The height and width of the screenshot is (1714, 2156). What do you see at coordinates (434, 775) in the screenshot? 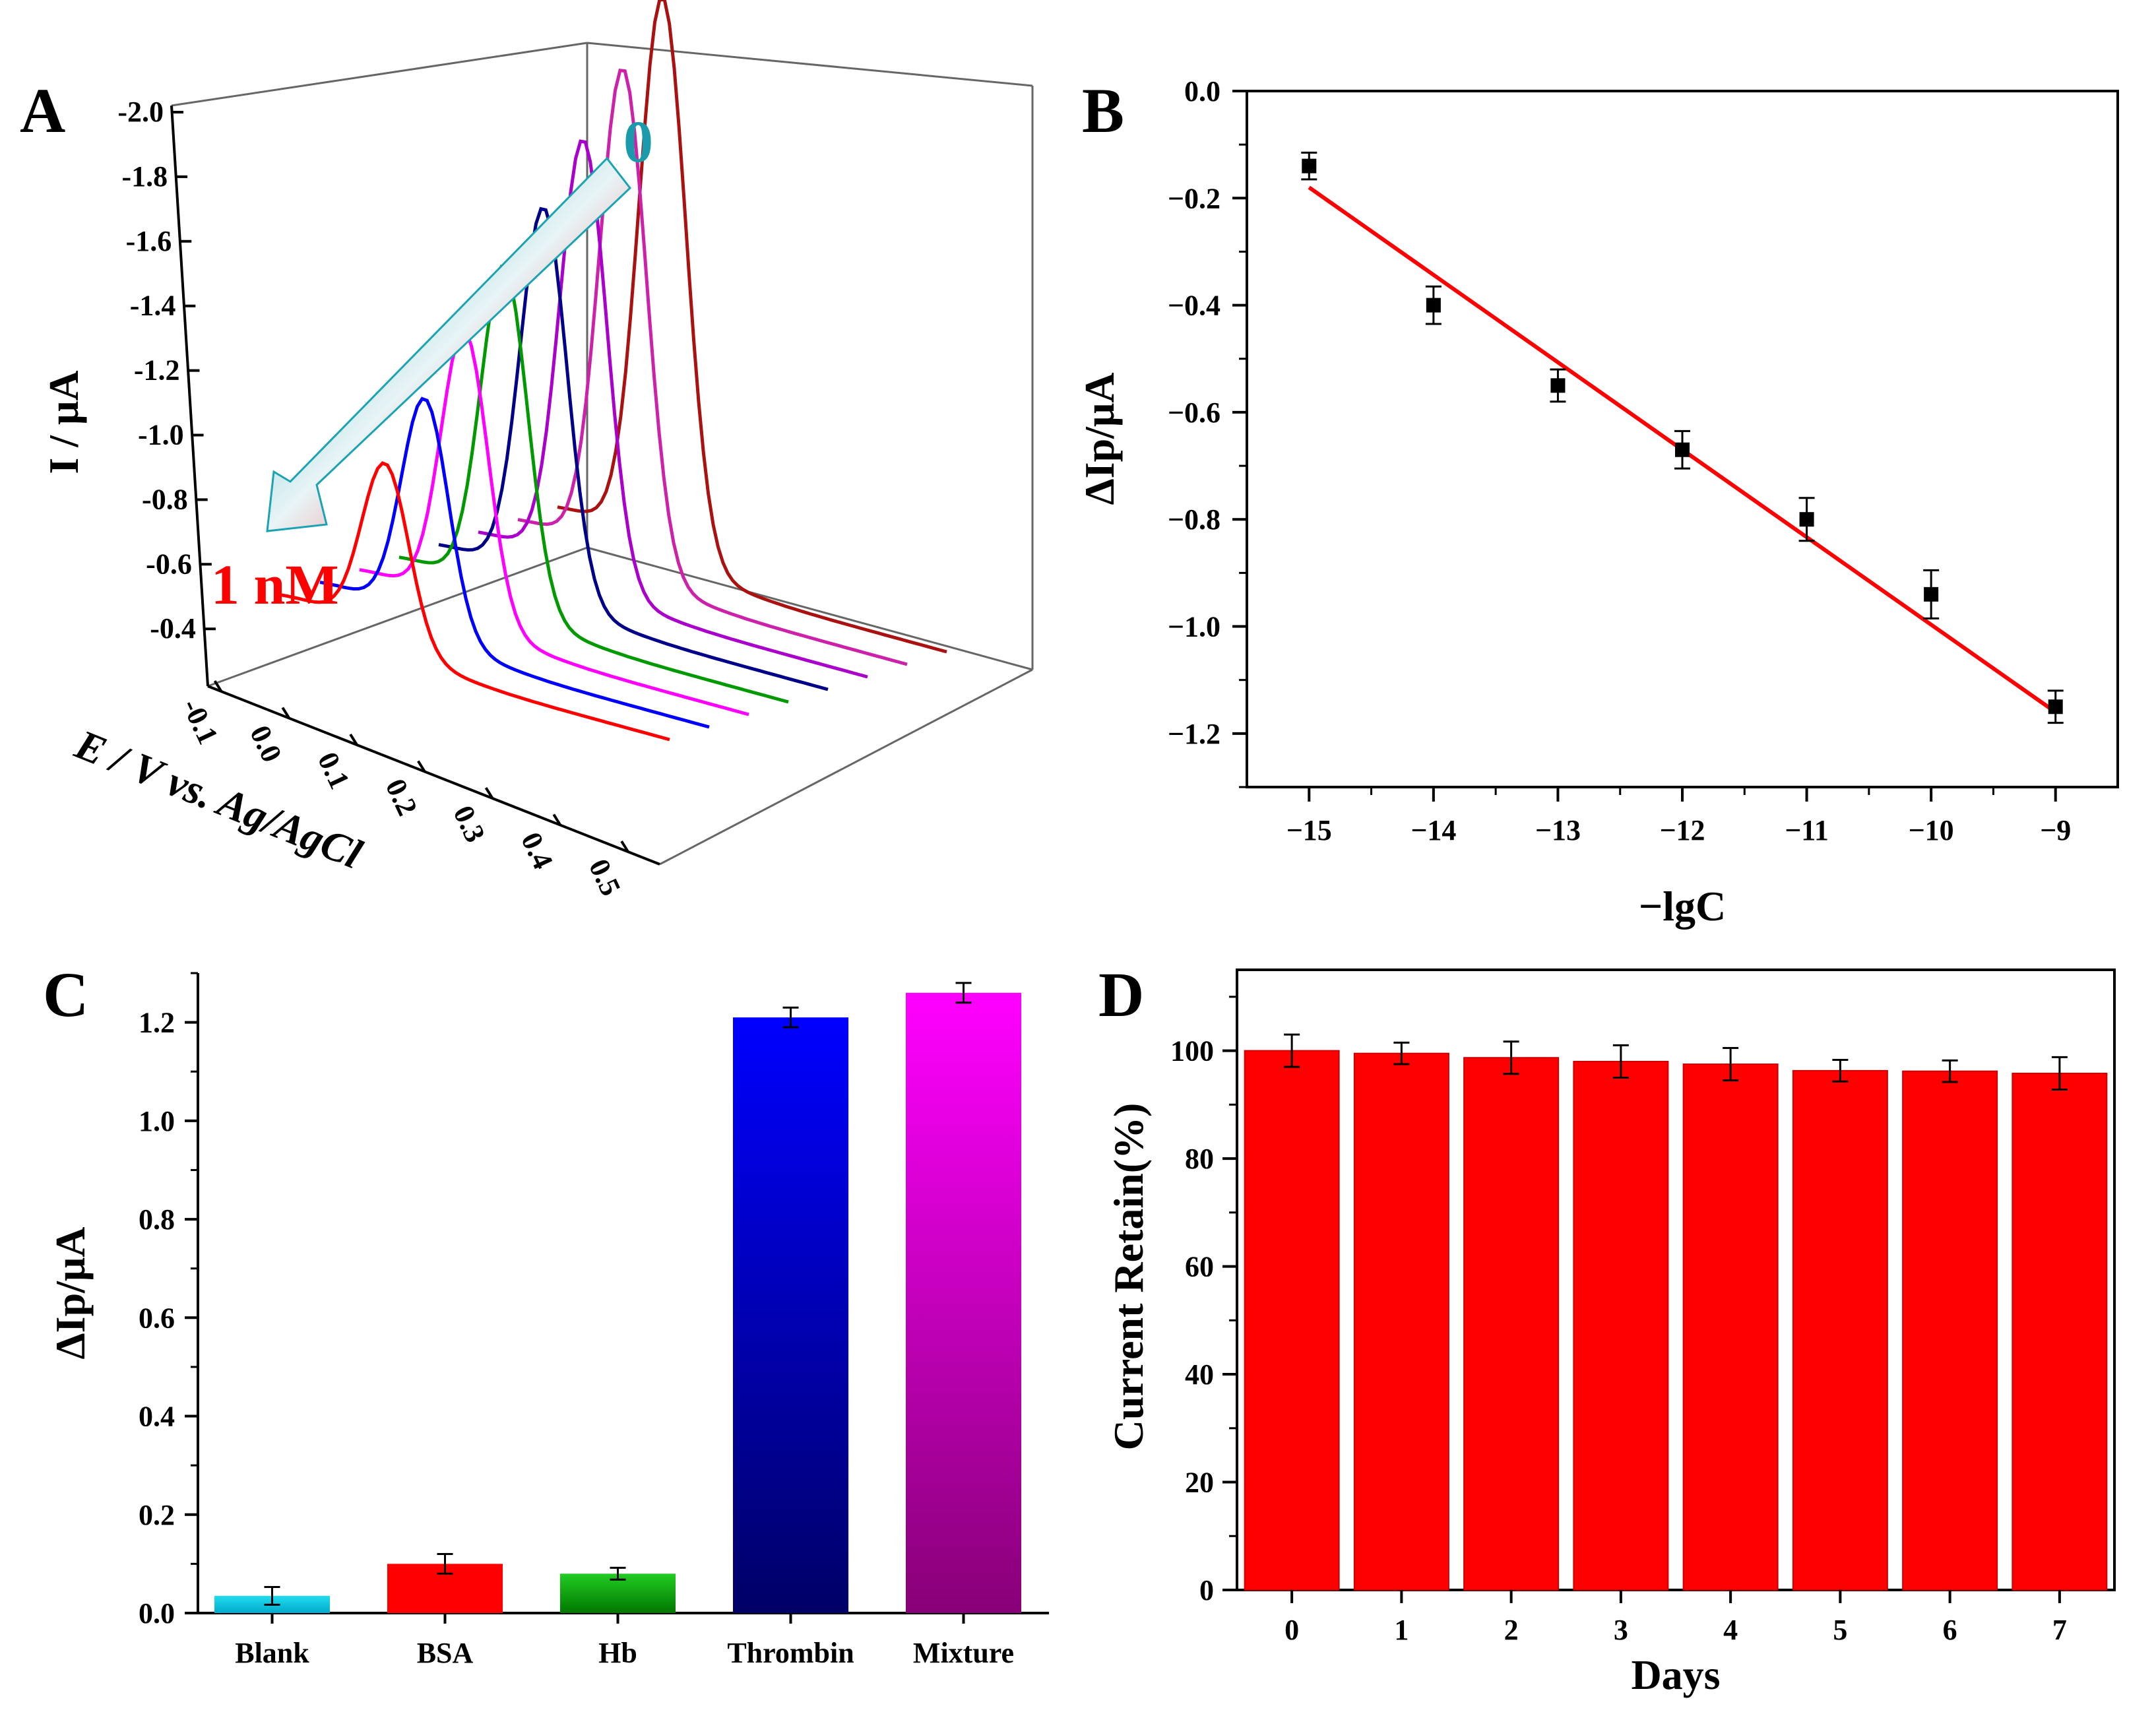
I see `panel-a-x-axis` at bounding box center [434, 775].